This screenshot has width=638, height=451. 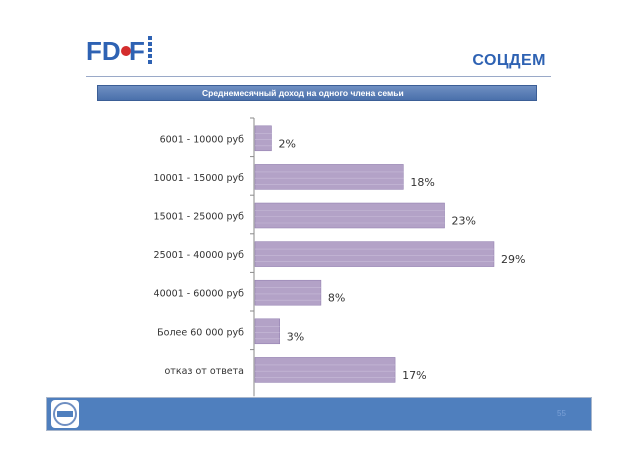 I want to click on data-label: 8%, so click(x=336, y=298).